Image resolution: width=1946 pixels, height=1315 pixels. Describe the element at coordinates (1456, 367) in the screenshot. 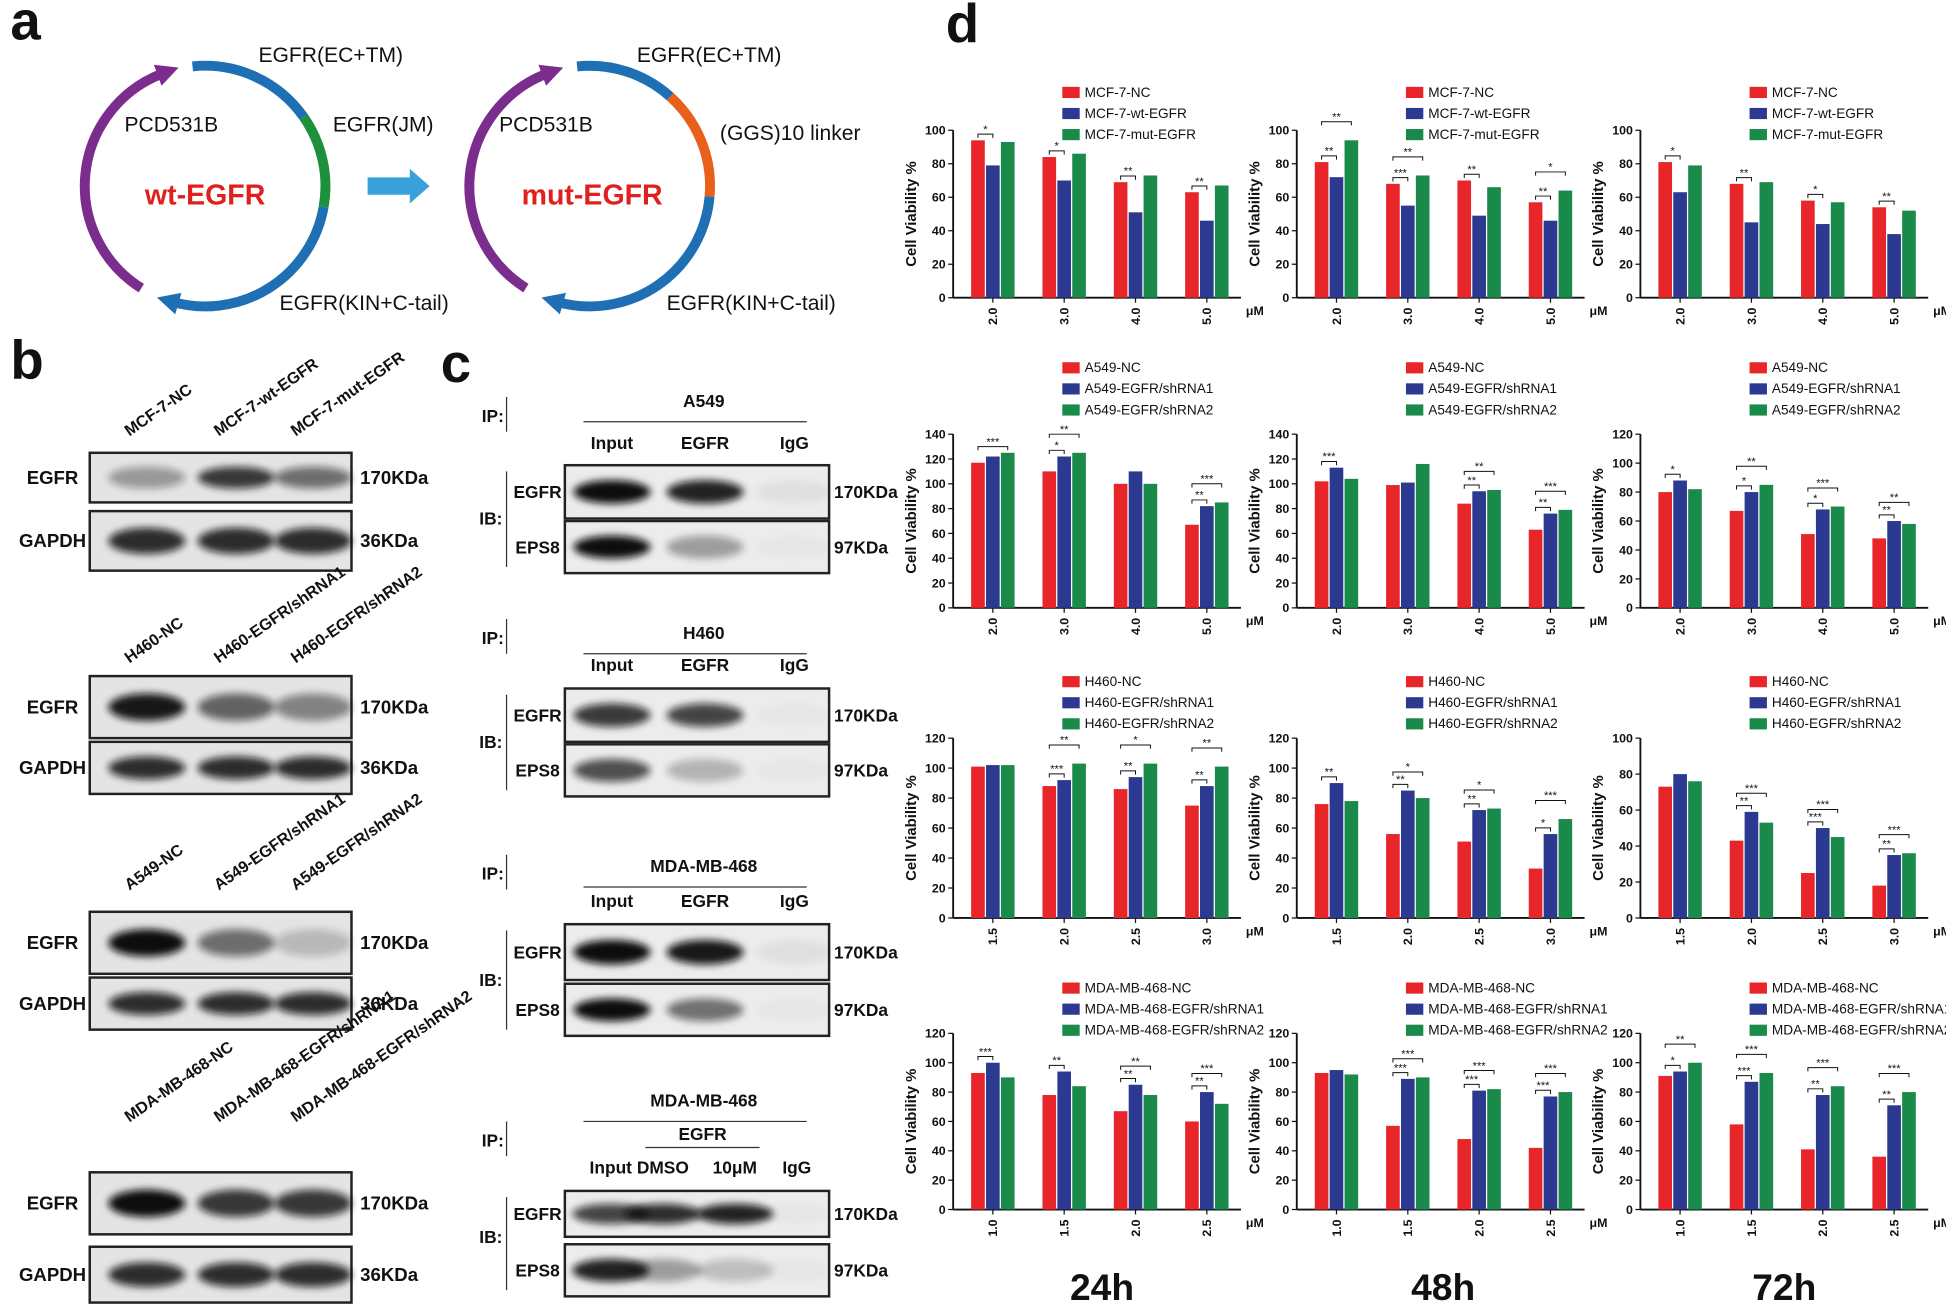

I see `legend-label: A549-NC` at that location.